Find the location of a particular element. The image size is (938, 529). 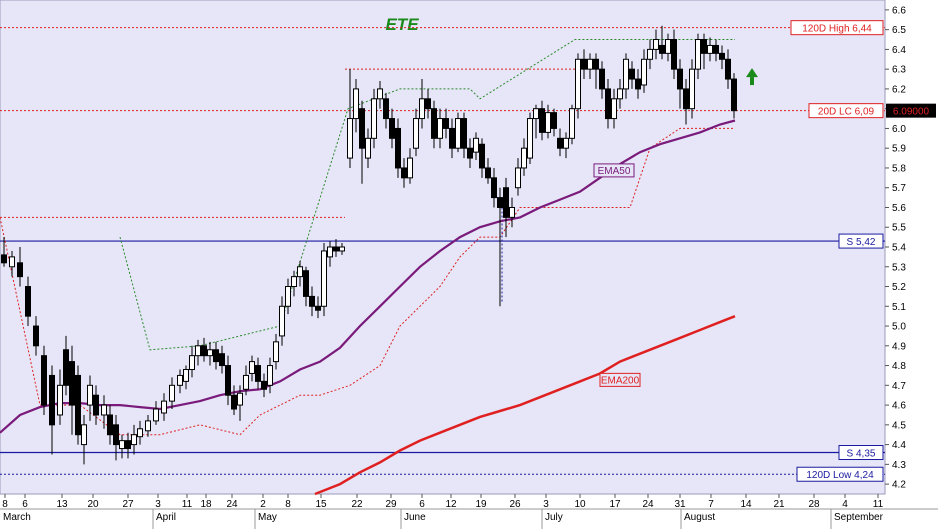

x-tick-label: 28 is located at coordinates (814, 504).